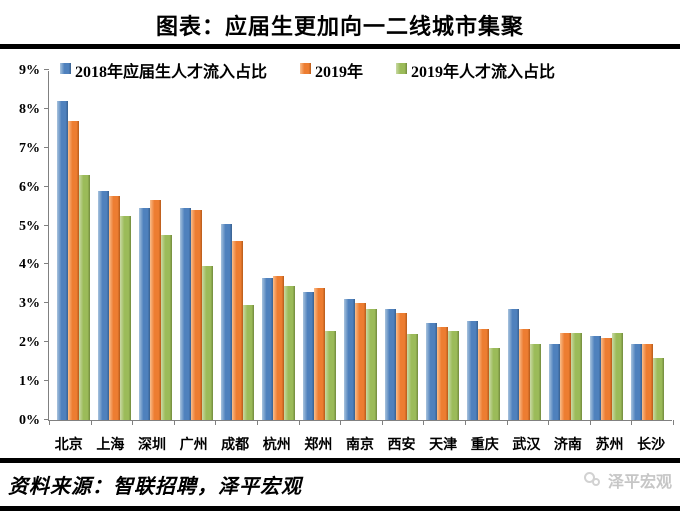  I want to click on x-tick-label-天津: 天津, so click(443, 445).